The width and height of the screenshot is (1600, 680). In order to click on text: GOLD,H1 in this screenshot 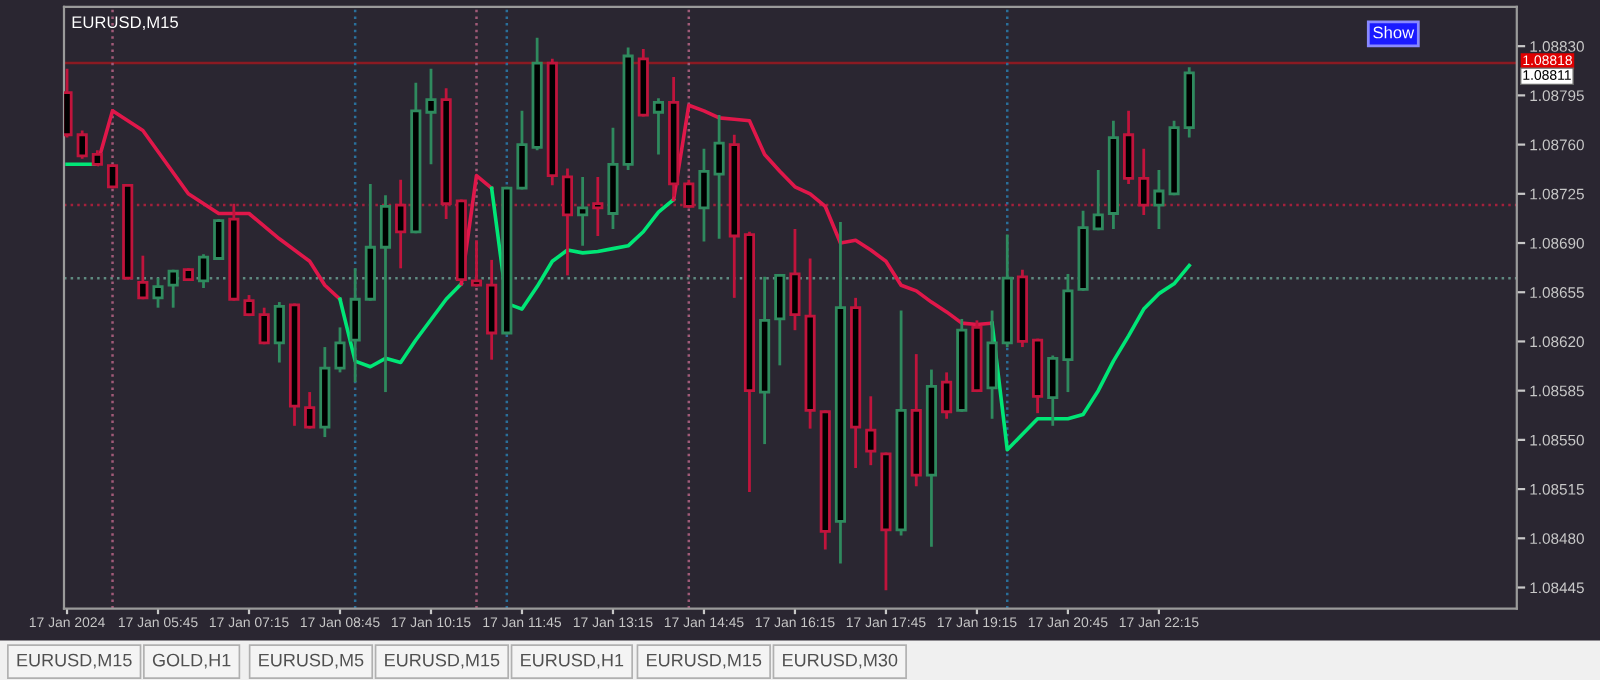, I will do `click(191, 661)`.